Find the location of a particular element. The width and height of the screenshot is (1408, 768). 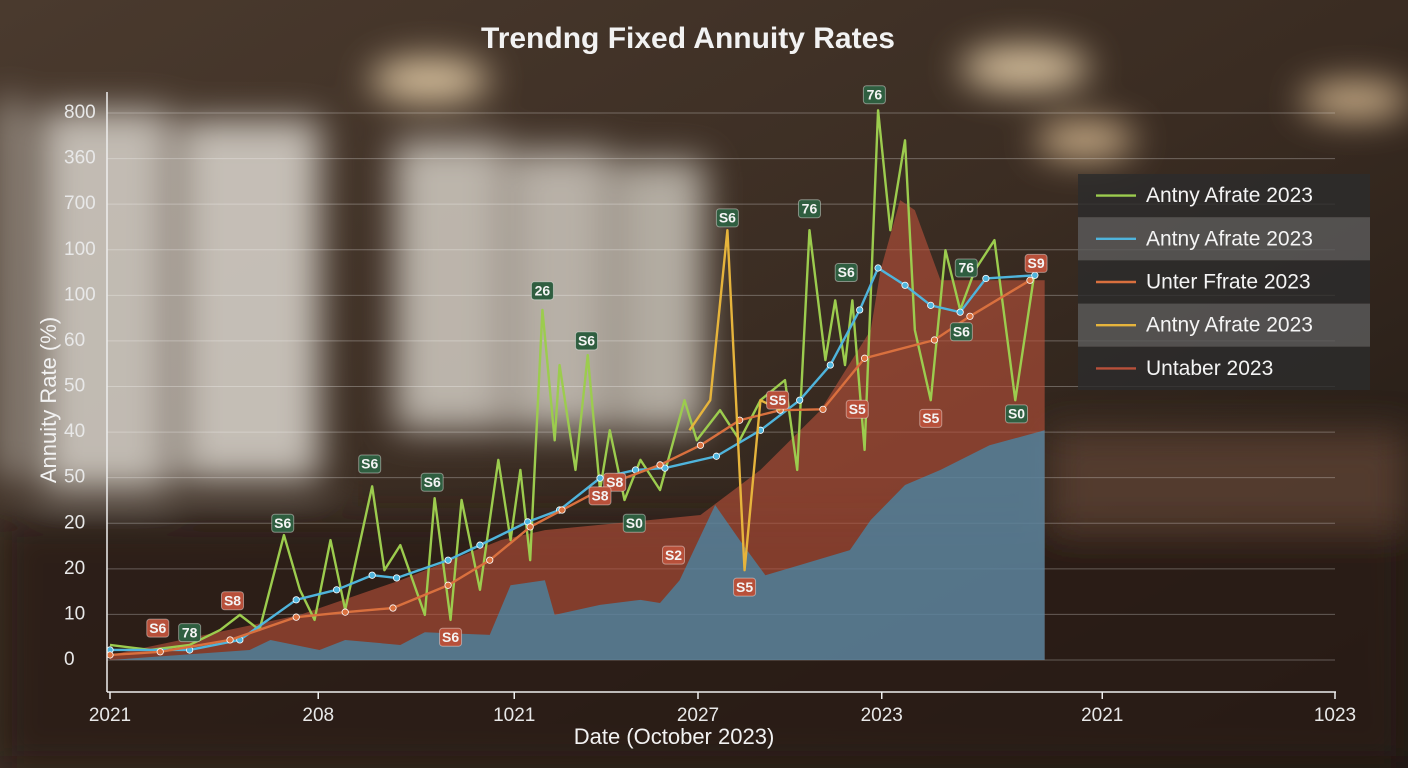

y-tick-label: 10 is located at coordinates (74, 613).